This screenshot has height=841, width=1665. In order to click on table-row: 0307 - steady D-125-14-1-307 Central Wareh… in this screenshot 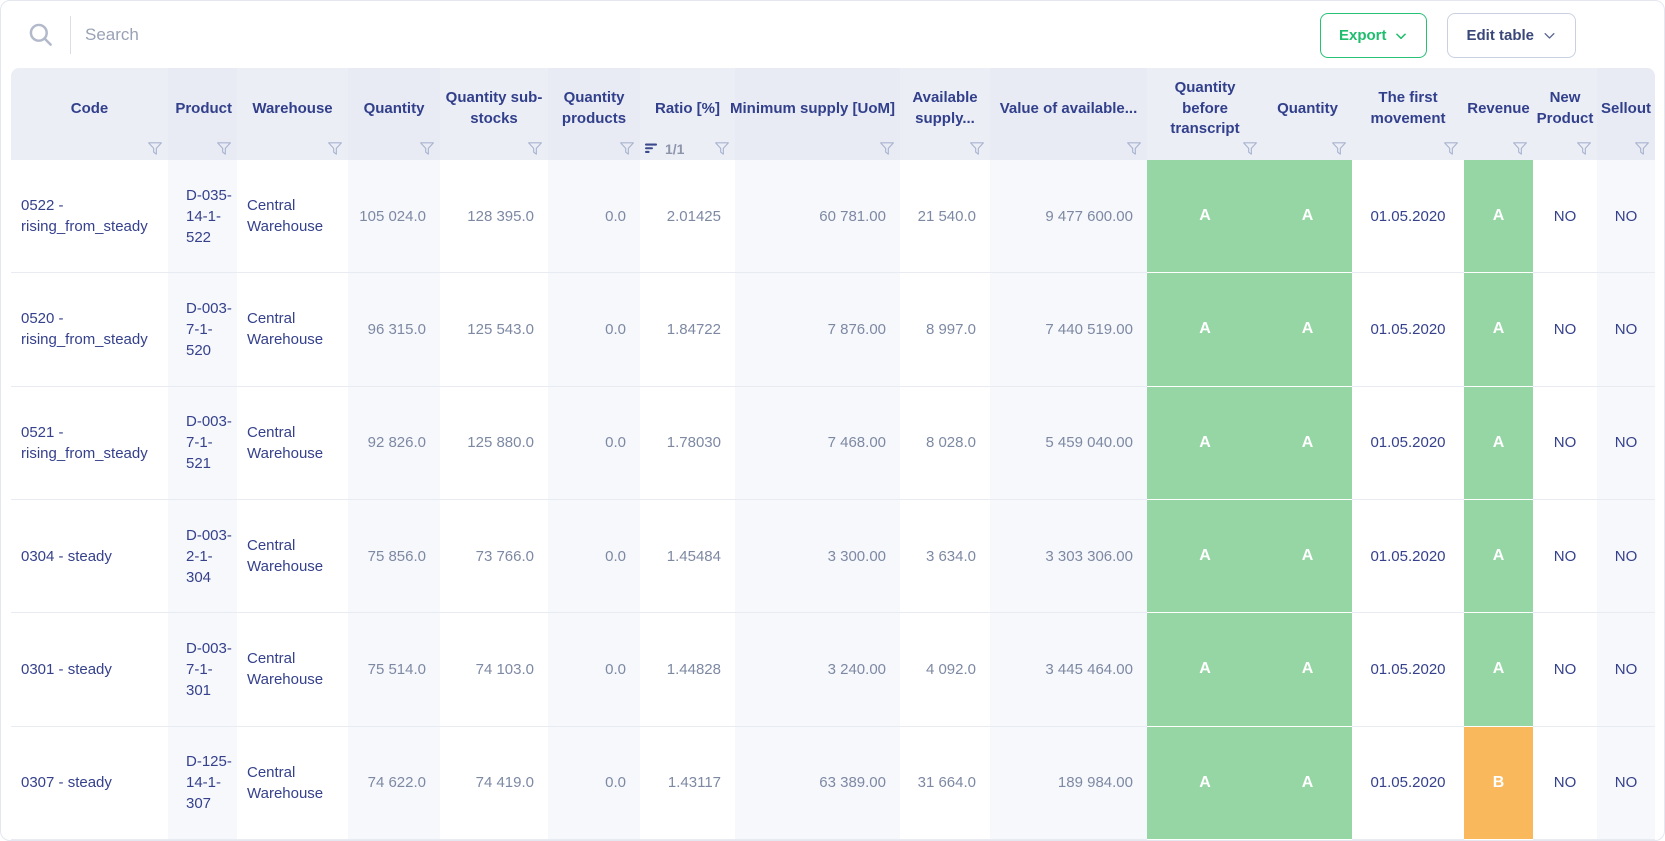, I will do `click(833, 783)`.